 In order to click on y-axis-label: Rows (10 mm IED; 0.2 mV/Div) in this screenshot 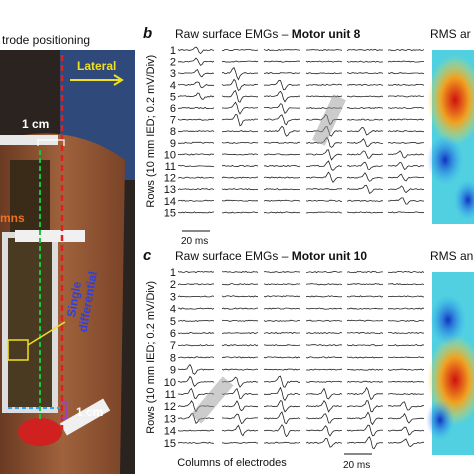, I will do `click(151, 357)`.